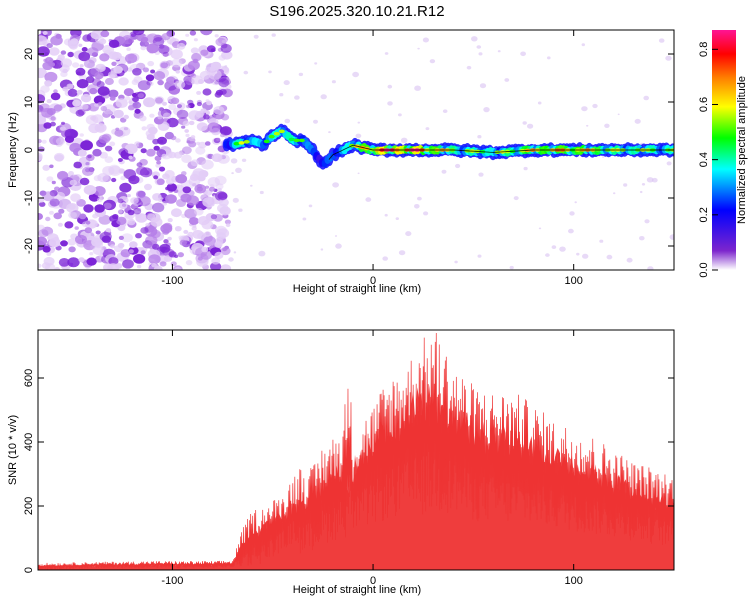  Describe the element at coordinates (29, 570) in the screenshot. I see `y-tick-label: 0` at that location.